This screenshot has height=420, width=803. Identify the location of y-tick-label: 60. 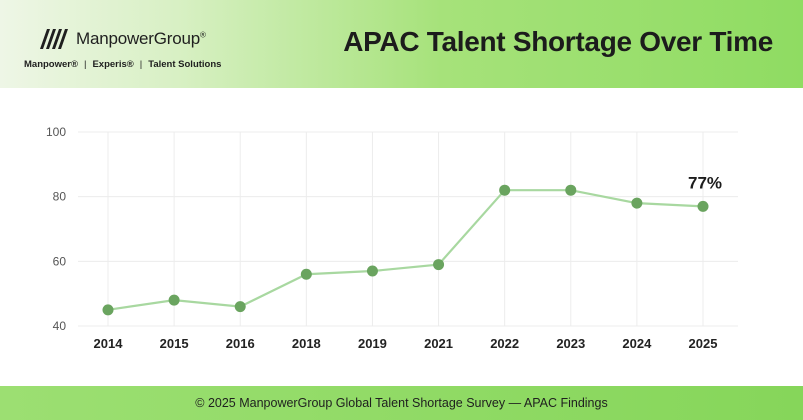
(60, 261).